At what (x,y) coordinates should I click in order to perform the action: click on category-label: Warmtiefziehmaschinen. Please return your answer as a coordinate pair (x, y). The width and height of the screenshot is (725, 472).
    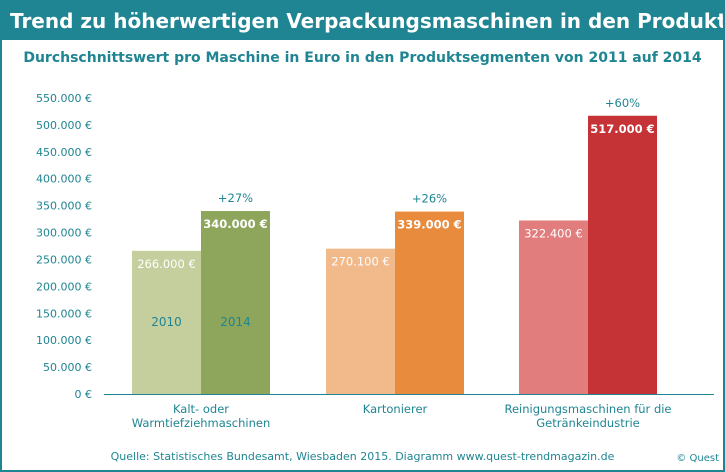
    Looking at the image, I should click on (201, 423).